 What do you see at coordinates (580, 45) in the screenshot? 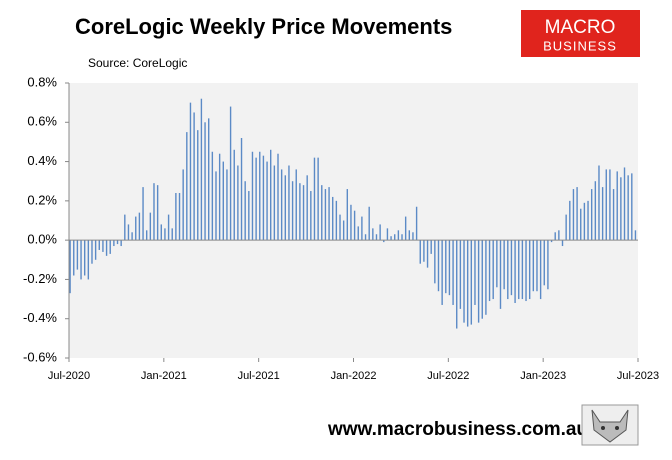
I see `logo-text: BUSINESS` at bounding box center [580, 45].